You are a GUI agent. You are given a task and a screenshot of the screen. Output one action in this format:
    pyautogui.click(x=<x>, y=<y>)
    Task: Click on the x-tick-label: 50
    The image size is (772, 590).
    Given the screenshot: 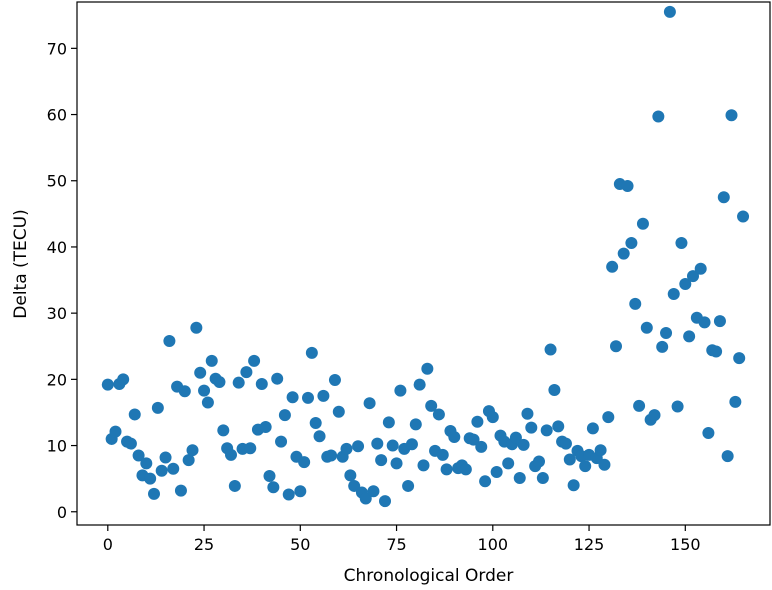 What is the action you would take?
    pyautogui.click(x=300, y=544)
    